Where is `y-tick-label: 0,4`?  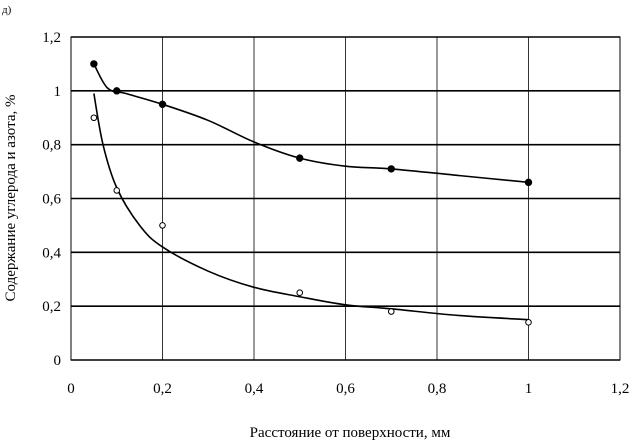 y-tick-label: 0,4 is located at coordinates (51, 253).